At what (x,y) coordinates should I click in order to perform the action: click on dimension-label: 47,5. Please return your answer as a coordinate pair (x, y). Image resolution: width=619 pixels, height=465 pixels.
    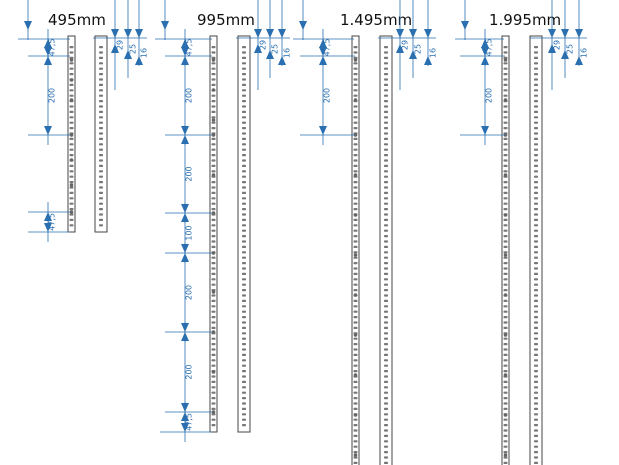
    Looking at the image, I should click on (52, 48).